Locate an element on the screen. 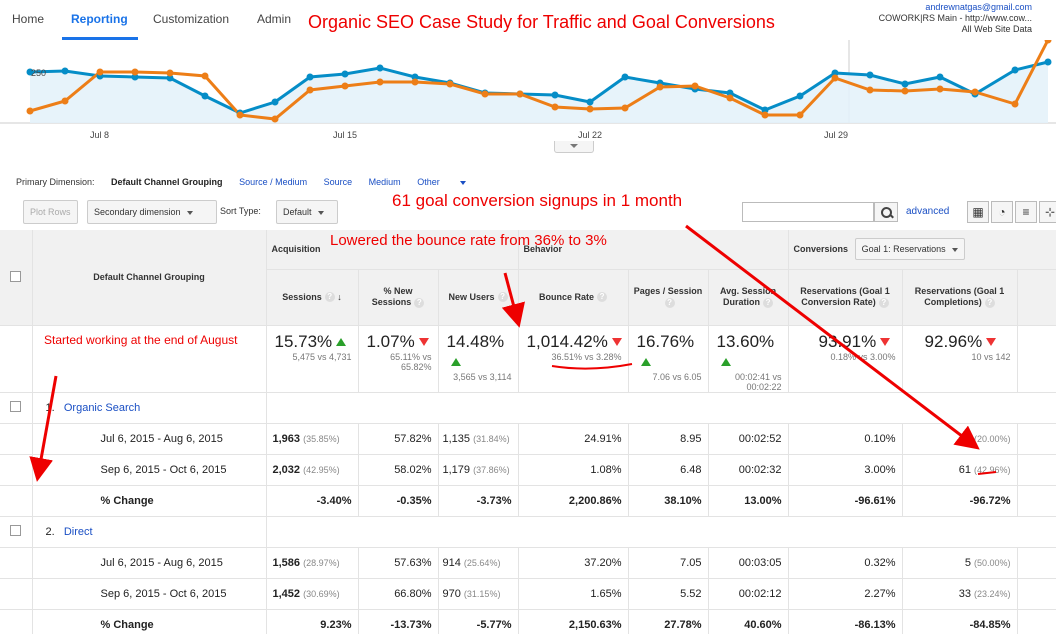 The height and width of the screenshot is (634, 1056). dimension-other: Other is located at coordinates (448, 182).